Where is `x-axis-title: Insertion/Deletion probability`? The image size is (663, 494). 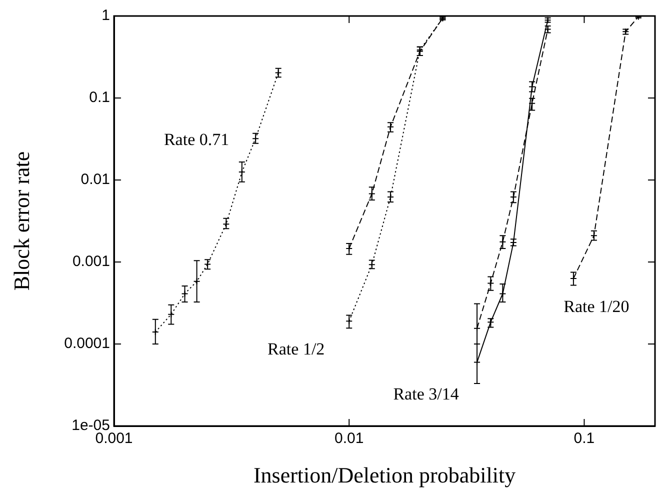
x-axis-title: Insertion/Deletion probability is located at coordinates (384, 475).